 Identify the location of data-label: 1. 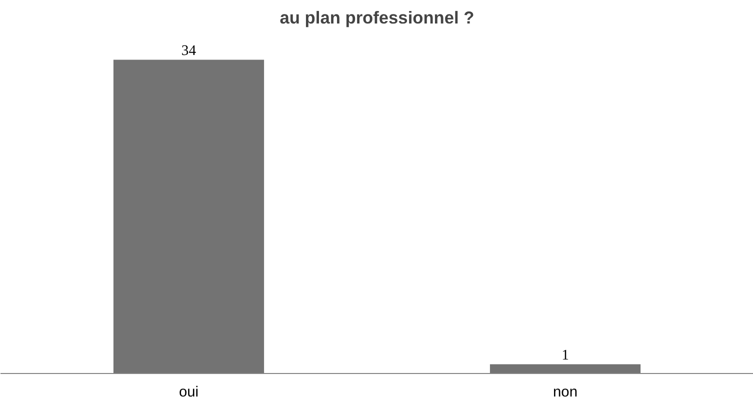
(565, 355).